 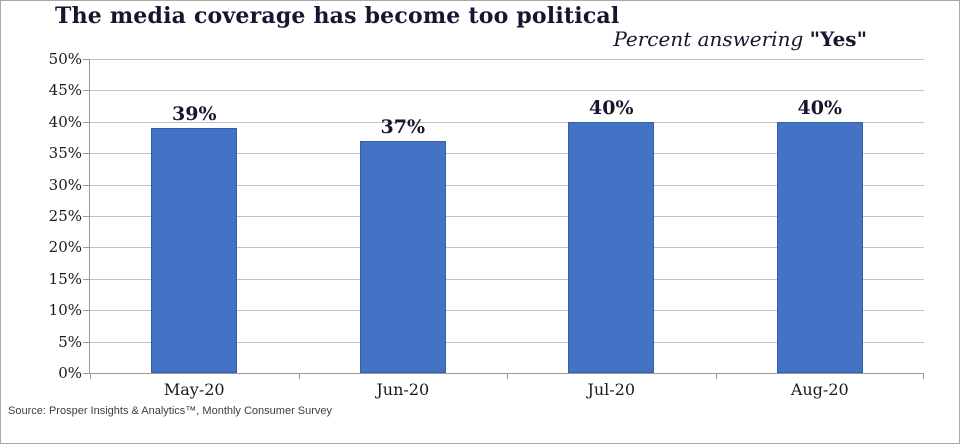 What do you see at coordinates (65, 121) in the screenshot?
I see `y-axis-label: 40%` at bounding box center [65, 121].